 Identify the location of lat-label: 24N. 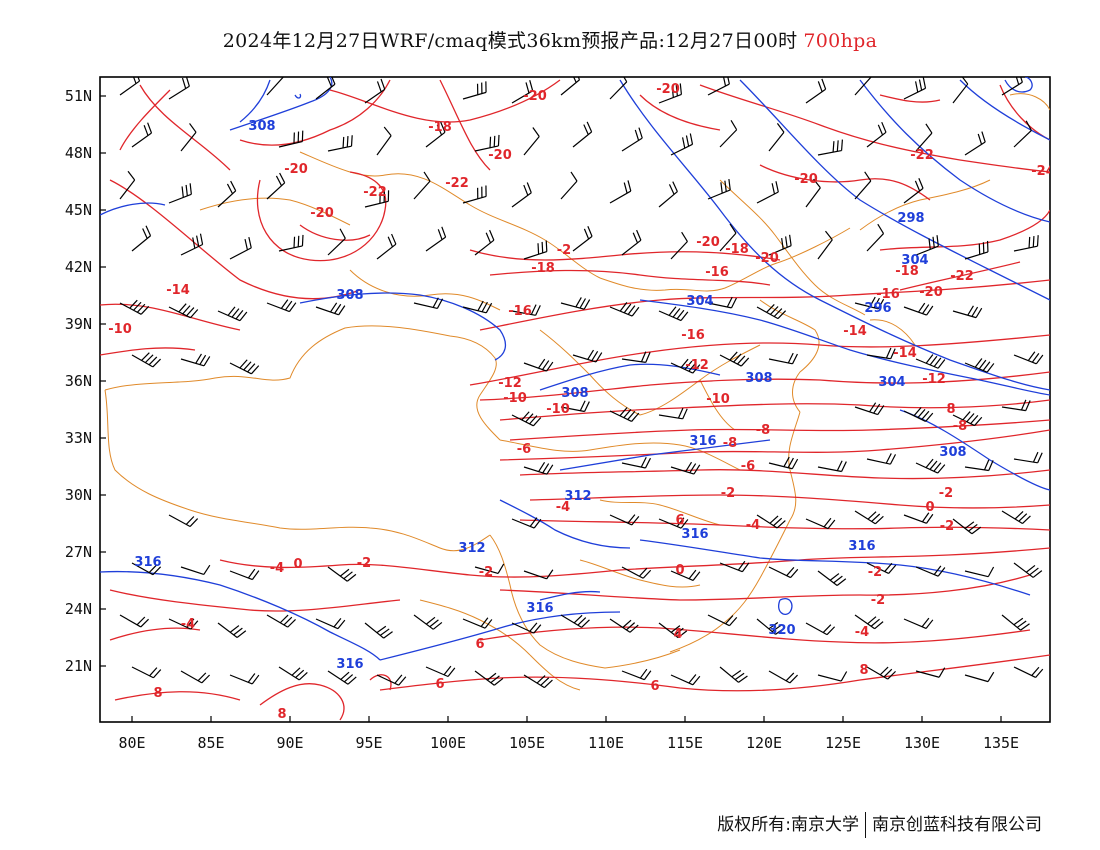
(78, 609).